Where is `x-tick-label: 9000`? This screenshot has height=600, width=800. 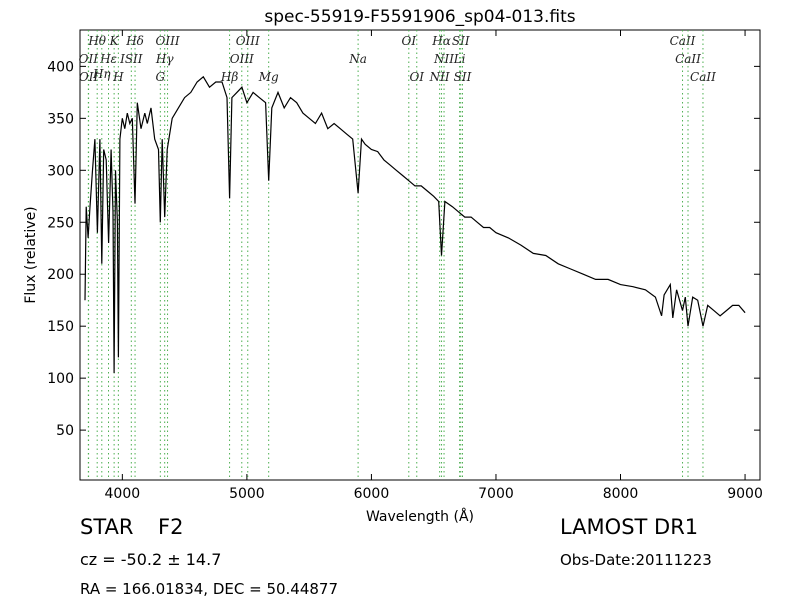
x-tick-label: 9000 is located at coordinates (745, 494).